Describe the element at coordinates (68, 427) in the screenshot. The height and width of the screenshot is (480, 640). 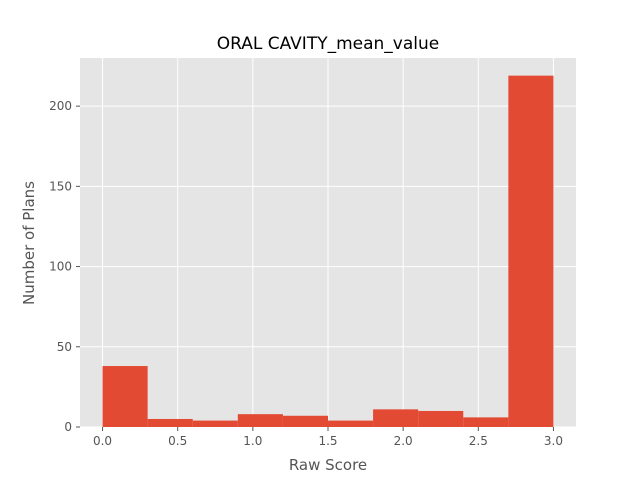
I see `y-tick-label: 0` at that location.